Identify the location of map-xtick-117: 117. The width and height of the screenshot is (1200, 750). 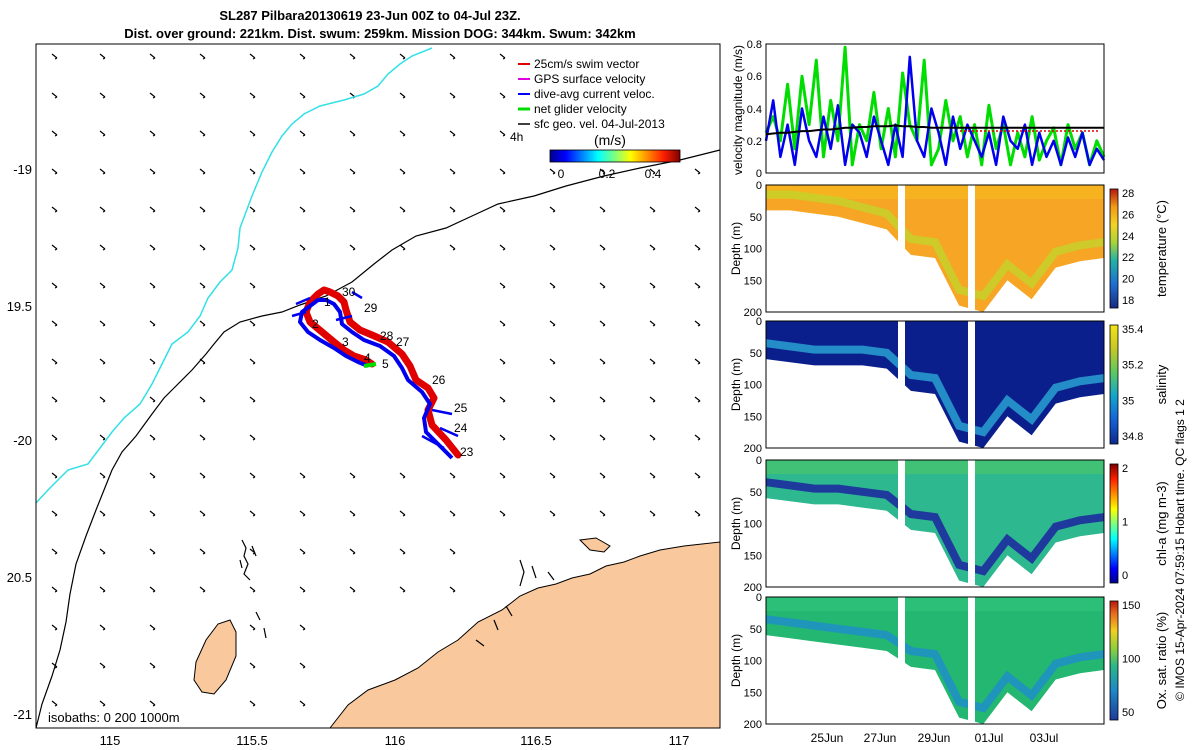
(679, 740).